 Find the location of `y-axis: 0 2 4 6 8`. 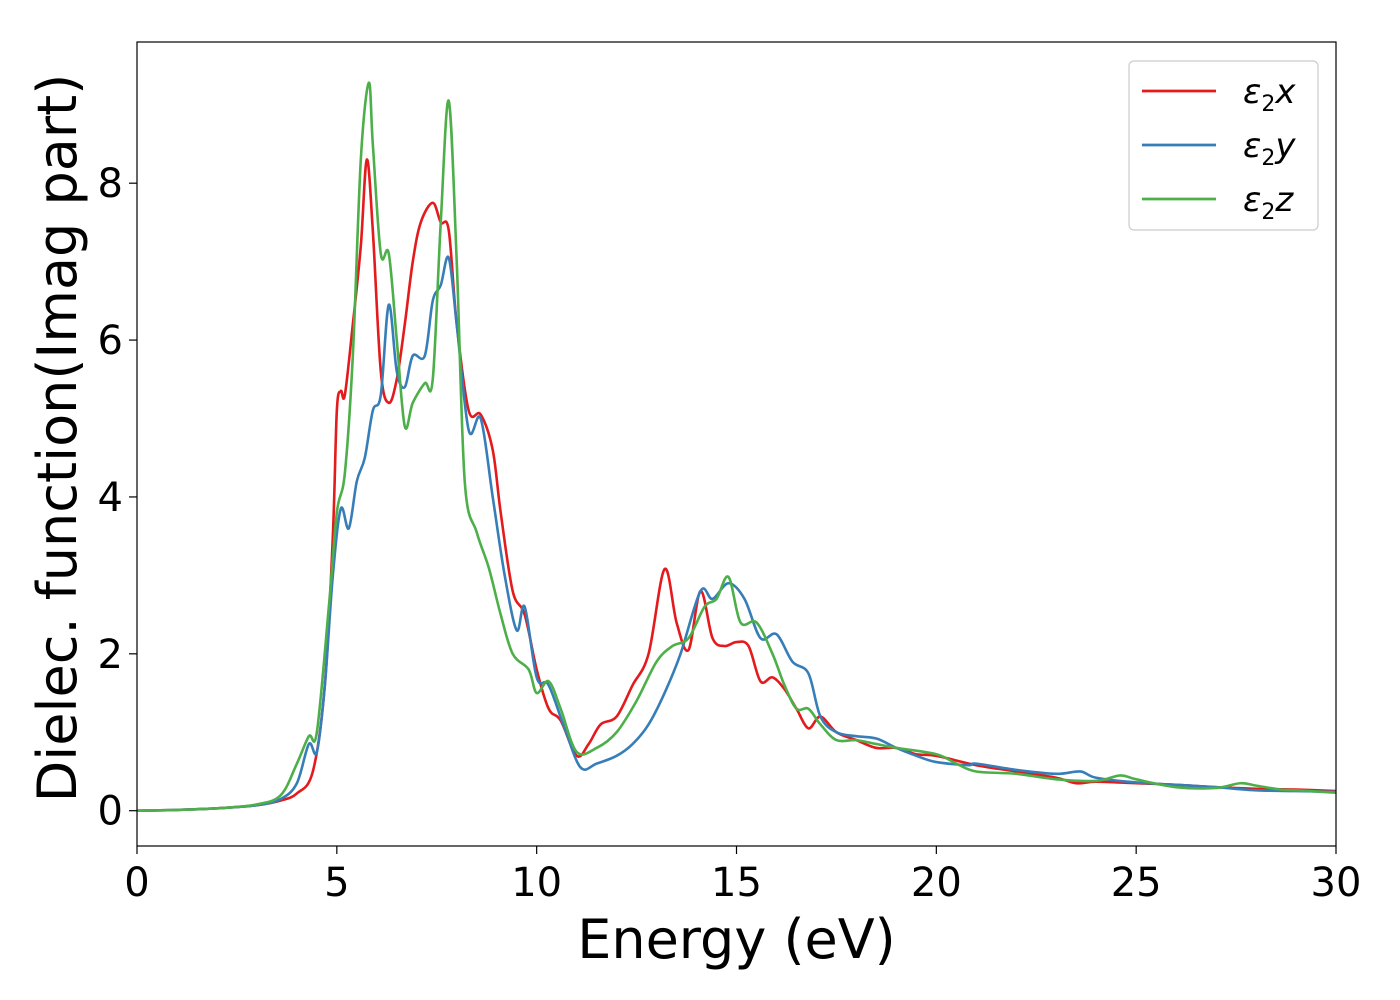

y-axis: 0 2 4 6 8 is located at coordinates (117, 498).